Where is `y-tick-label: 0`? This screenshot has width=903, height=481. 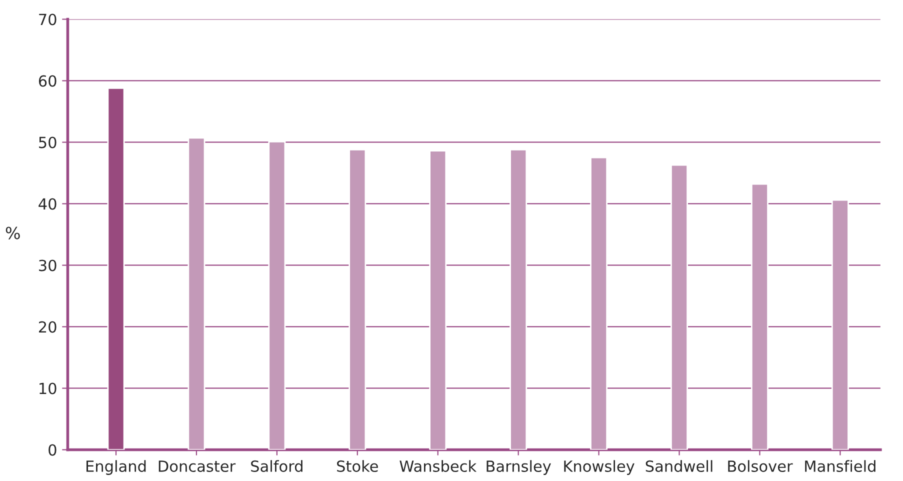
y-tick-label: 0 is located at coordinates (52, 450).